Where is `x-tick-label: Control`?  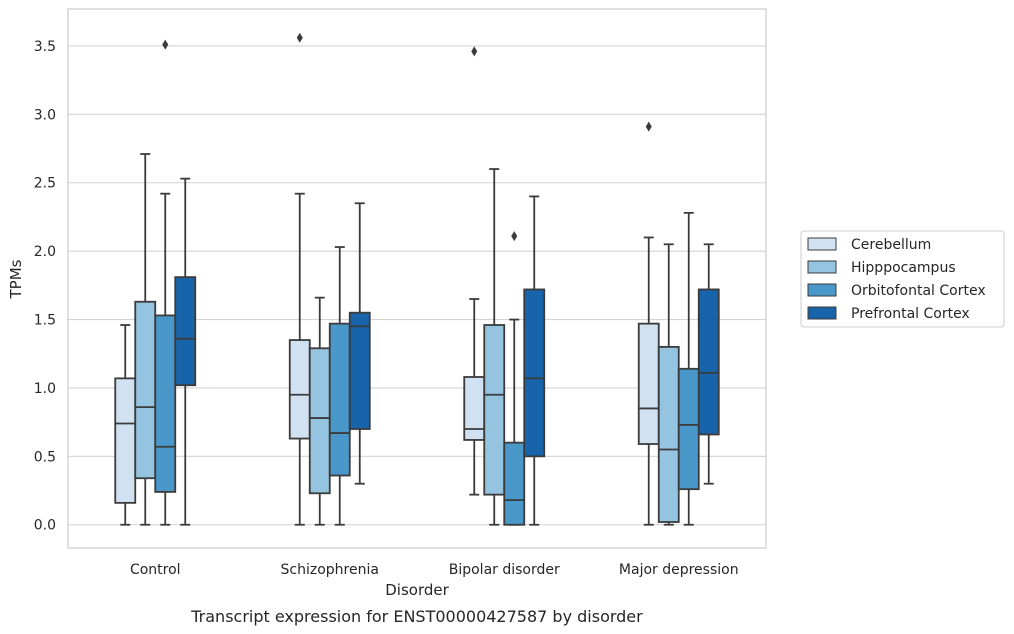
x-tick-label: Control is located at coordinates (155, 570).